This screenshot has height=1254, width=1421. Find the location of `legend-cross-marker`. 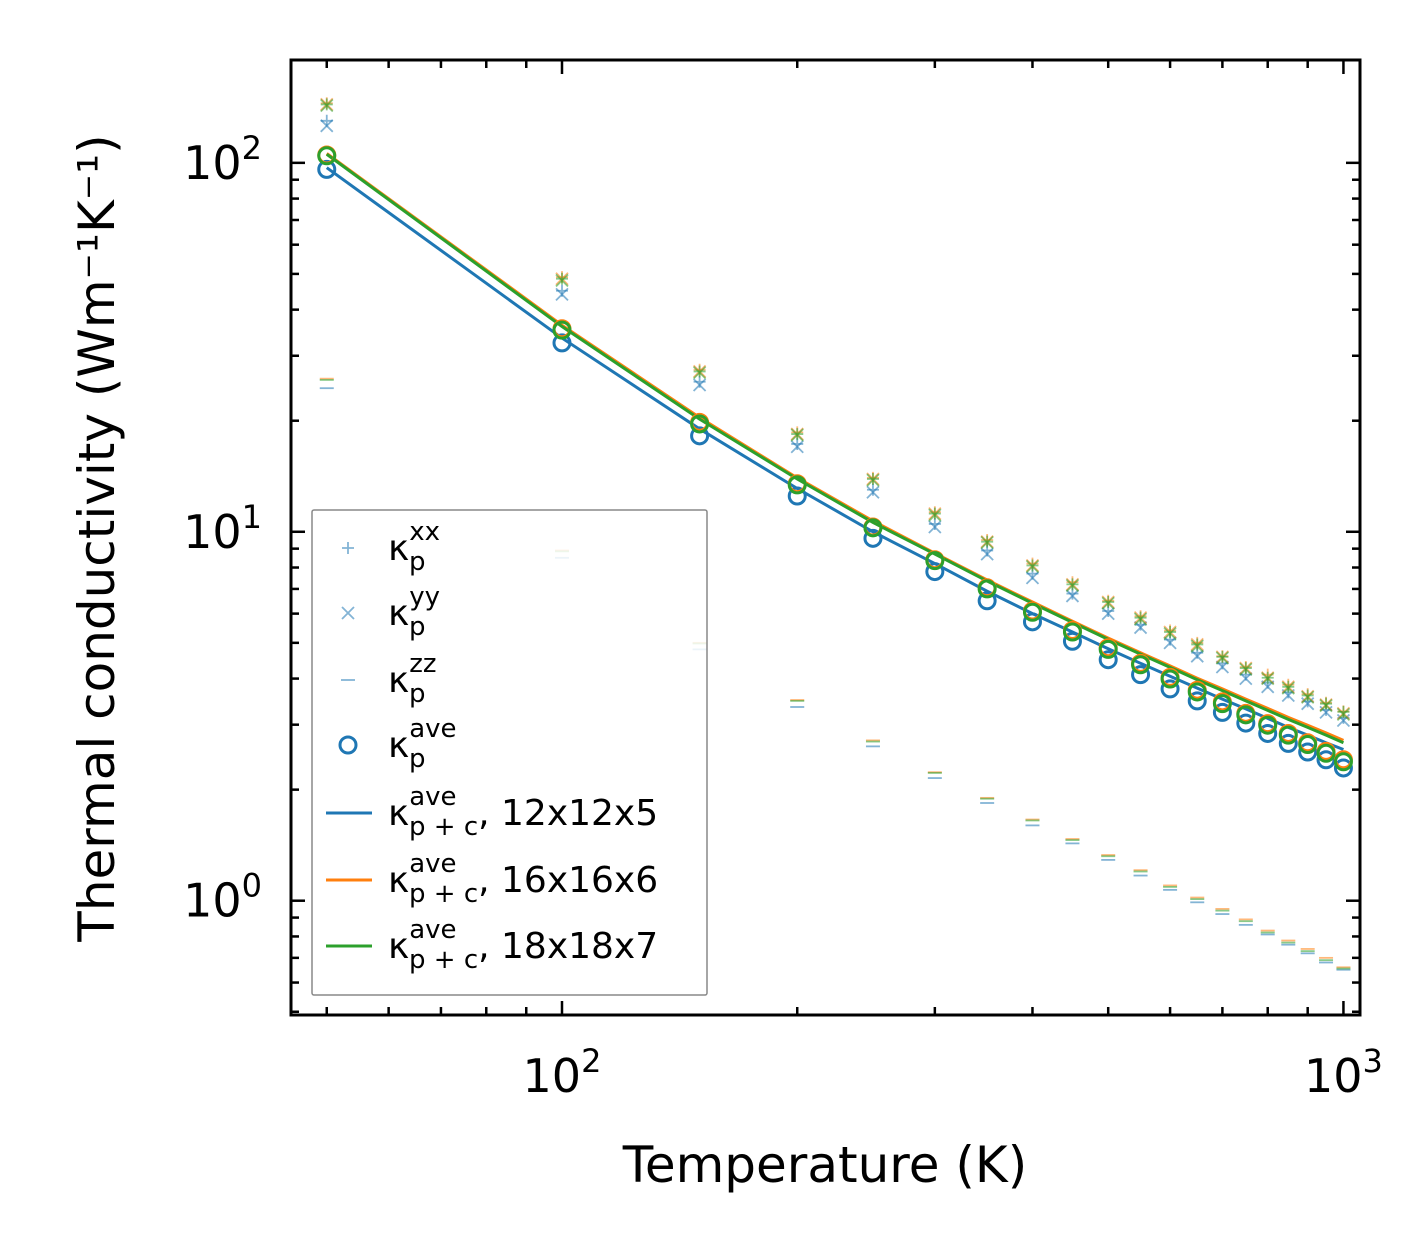

legend-cross-marker is located at coordinates (348, 613).